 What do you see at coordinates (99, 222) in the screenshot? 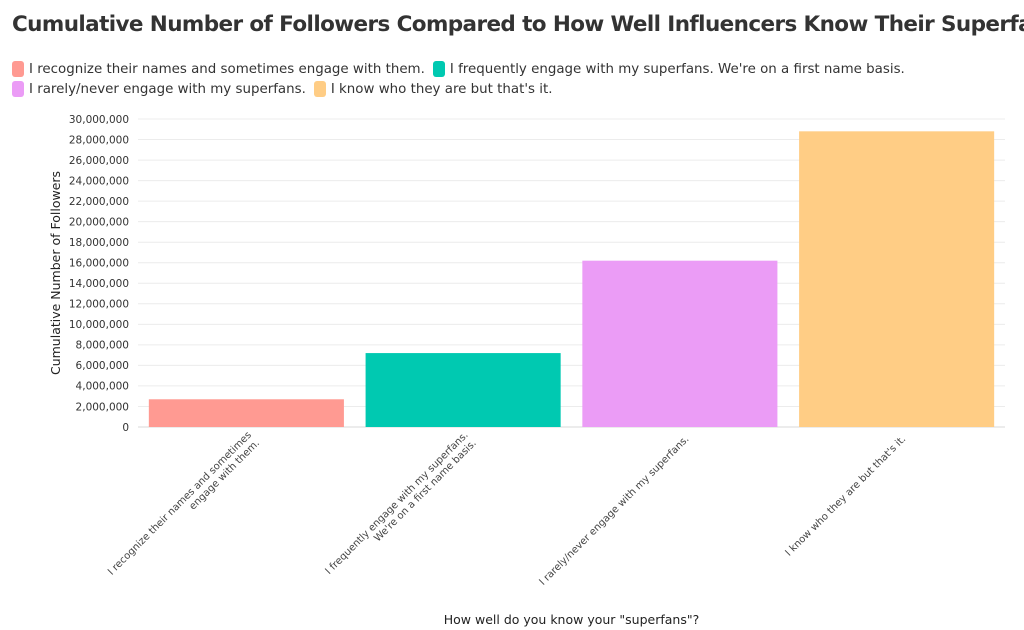
I see `y-tick-label: 20,000,000` at bounding box center [99, 222].